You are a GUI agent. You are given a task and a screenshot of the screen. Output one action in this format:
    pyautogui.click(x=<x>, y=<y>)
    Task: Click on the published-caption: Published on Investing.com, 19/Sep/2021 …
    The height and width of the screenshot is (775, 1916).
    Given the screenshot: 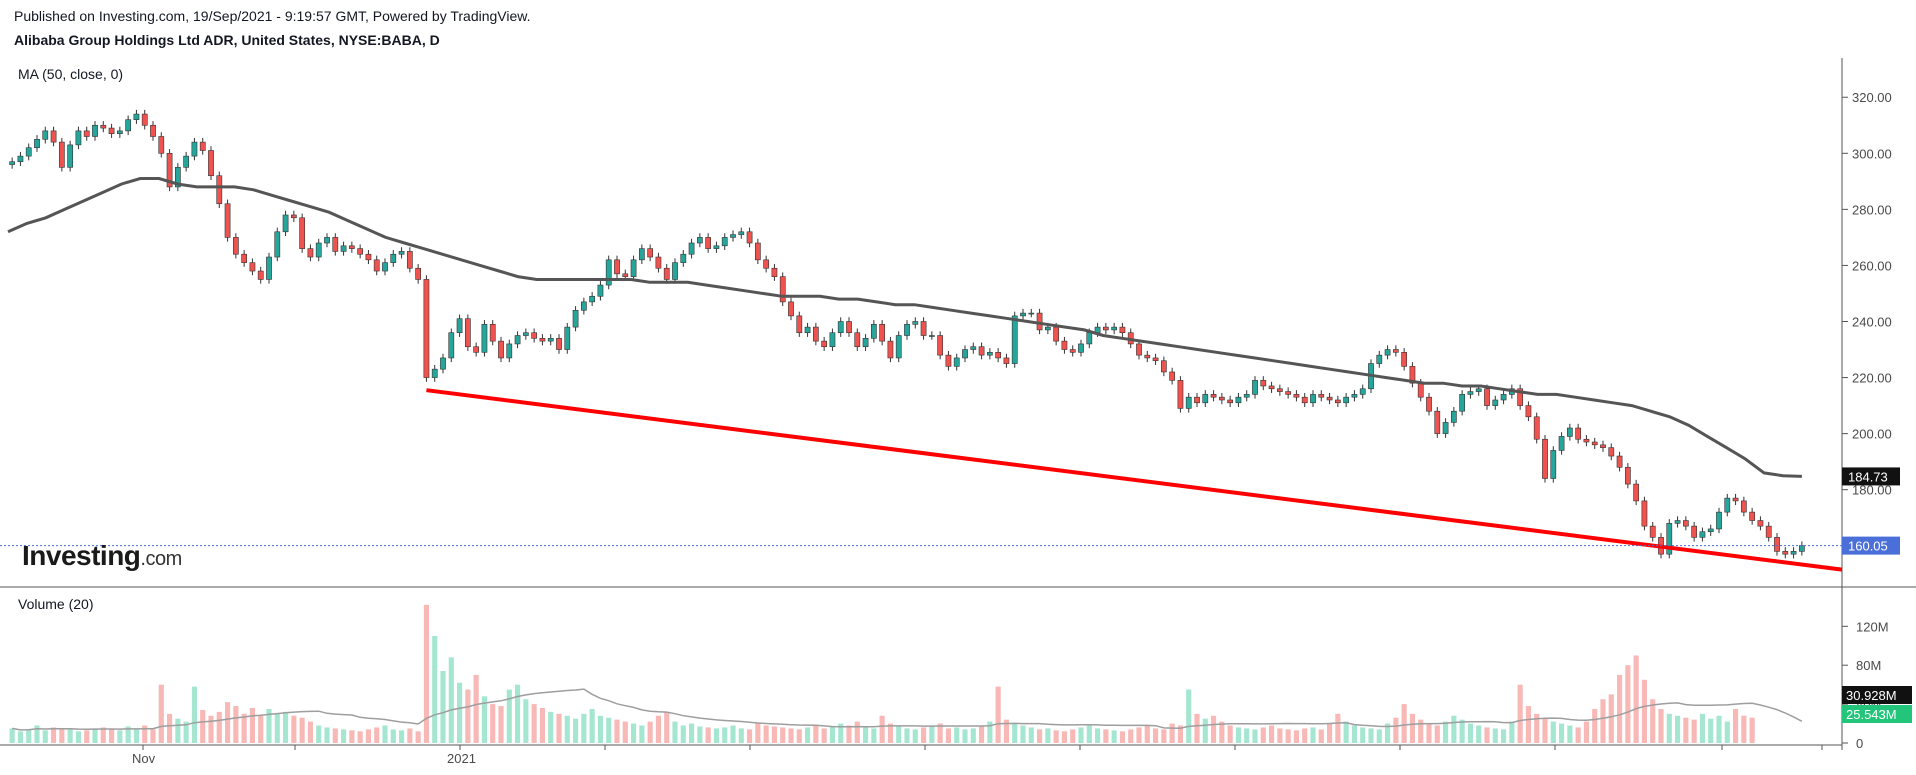 What is the action you would take?
    pyautogui.click(x=272, y=16)
    